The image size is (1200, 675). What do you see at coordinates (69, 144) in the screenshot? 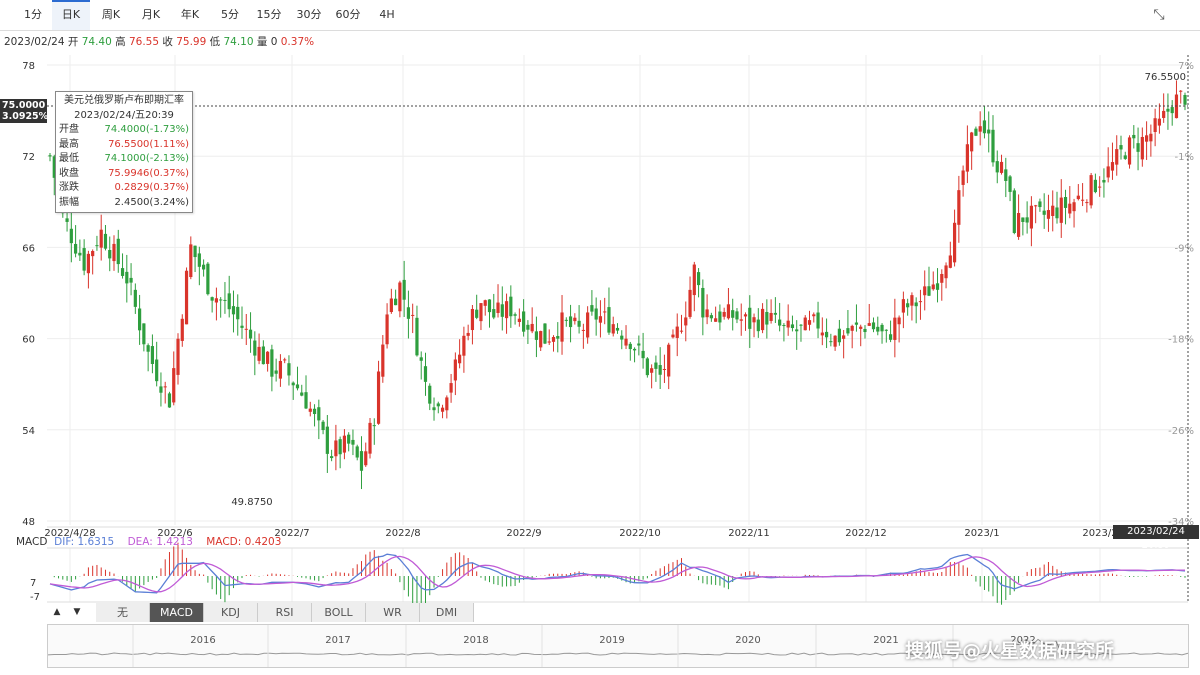
I see `tooltip-label: 最高` at bounding box center [69, 144].